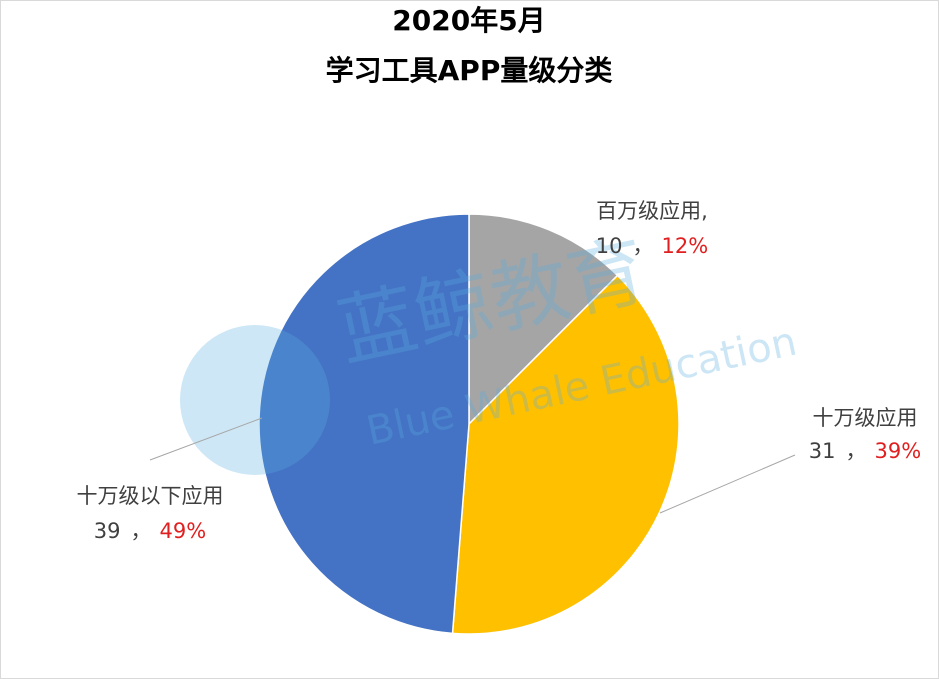 The image size is (939, 679). I want to click on chart-title: 学习工具APP量级分类, so click(469, 70).